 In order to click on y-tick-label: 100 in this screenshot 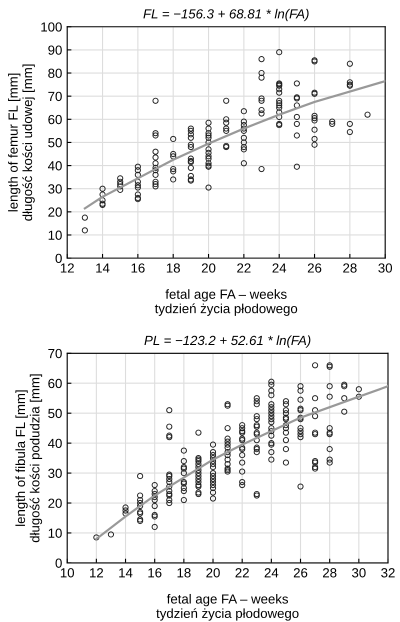, I will do `click(51, 27)`.